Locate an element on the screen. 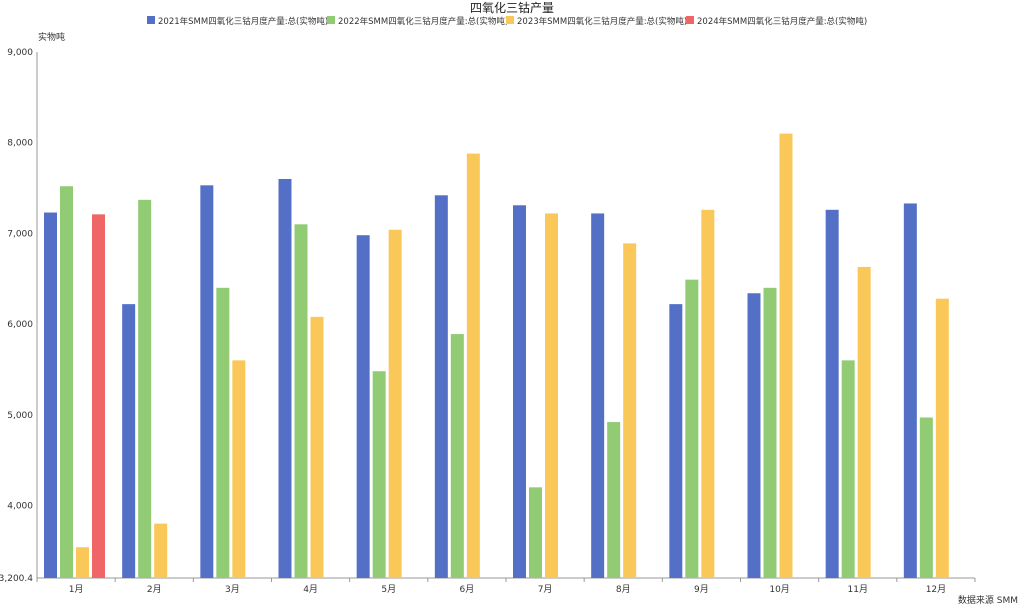  x-tick-label: 7月 is located at coordinates (545, 589).